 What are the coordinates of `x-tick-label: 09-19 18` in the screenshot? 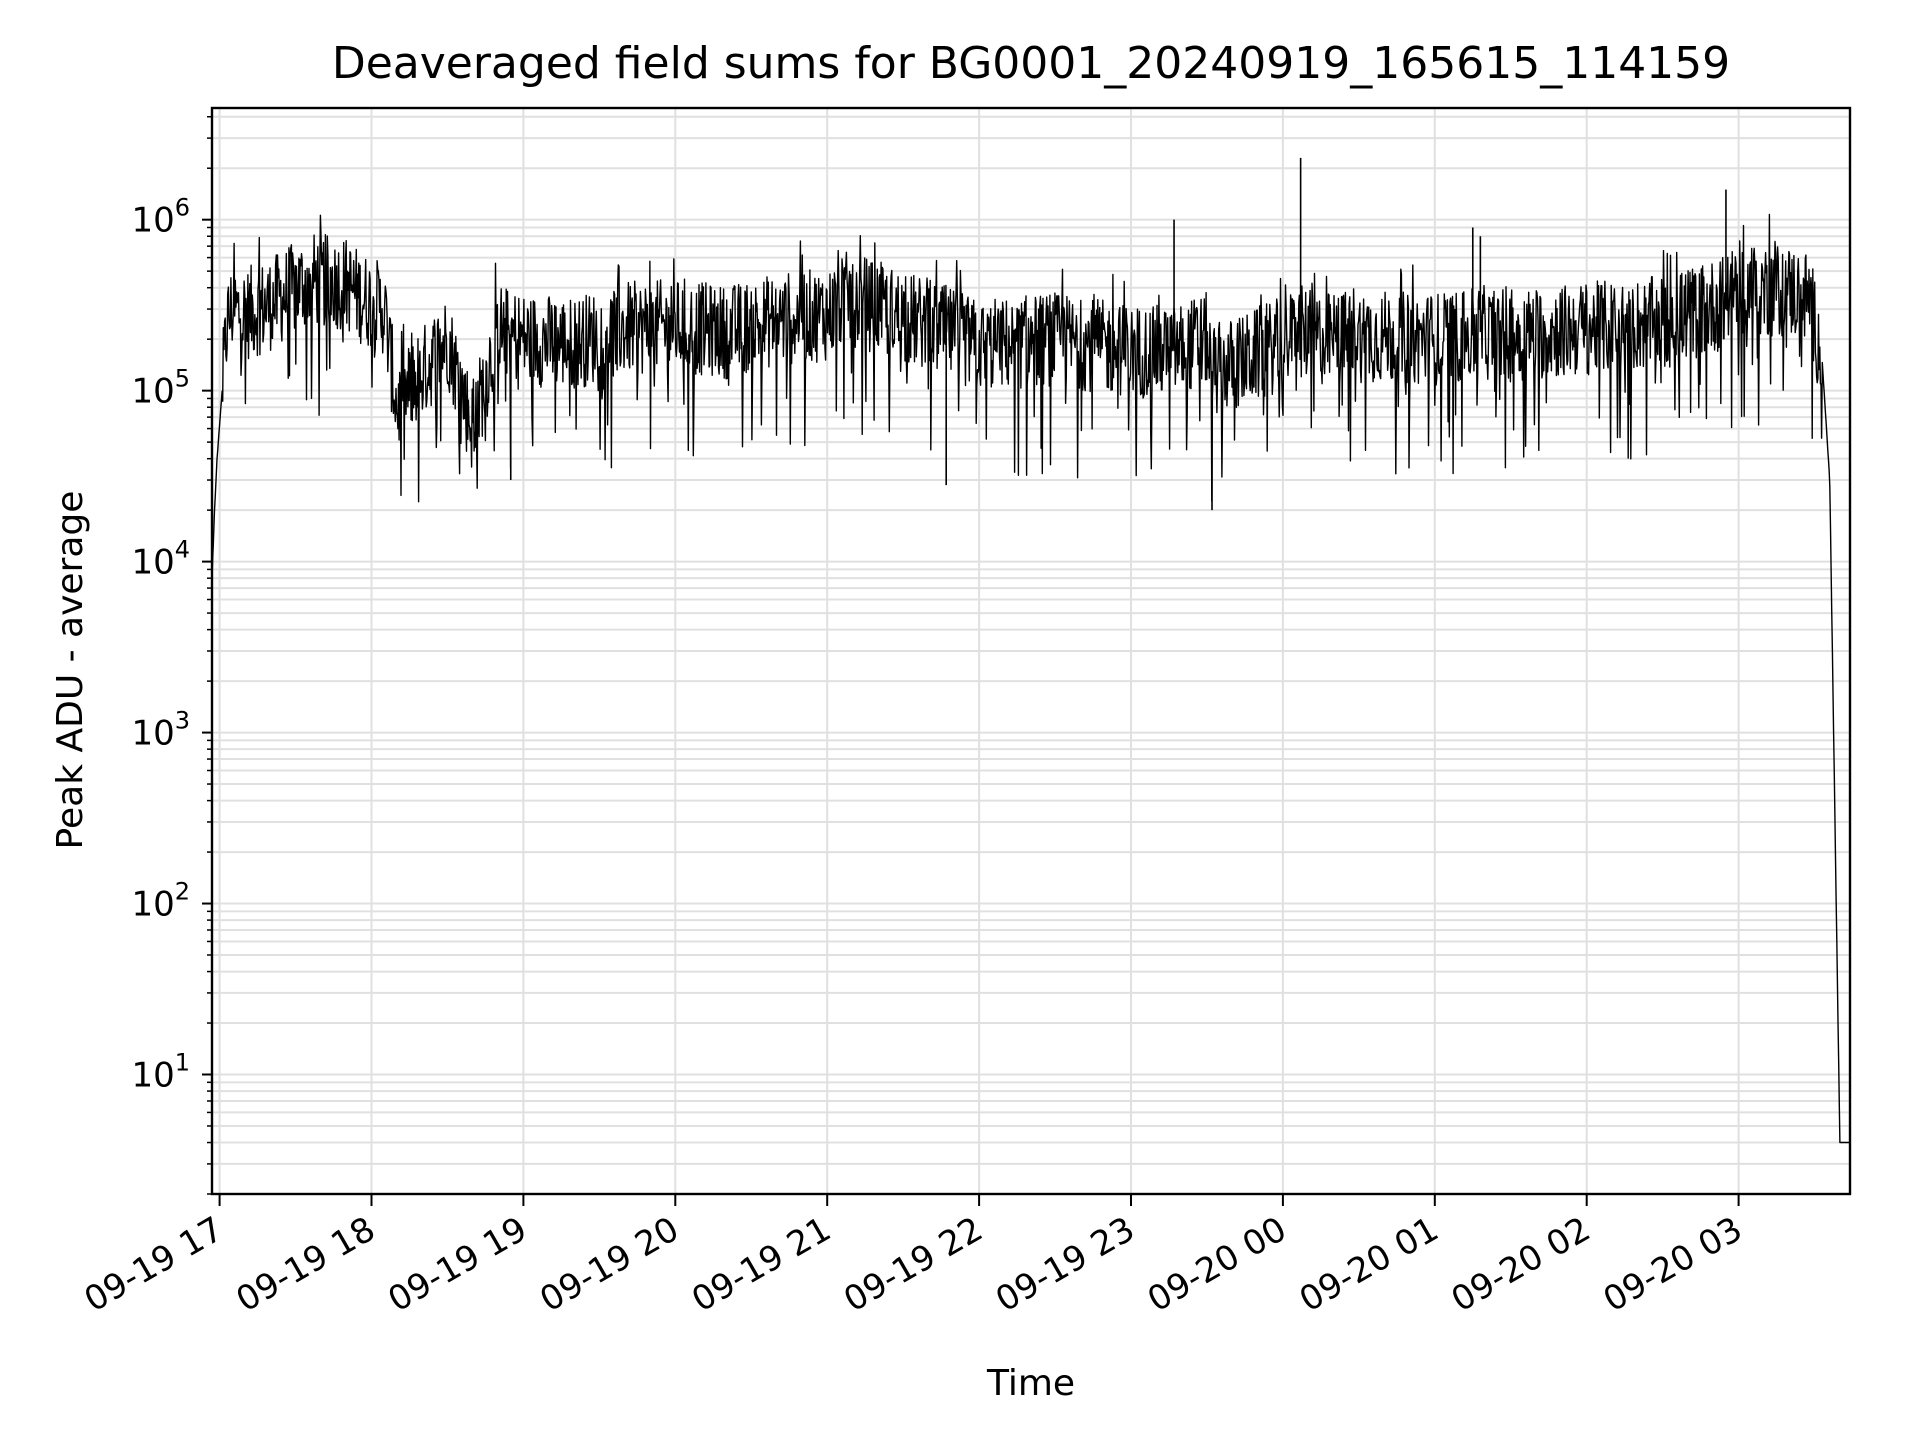 It's located at (306, 1264).